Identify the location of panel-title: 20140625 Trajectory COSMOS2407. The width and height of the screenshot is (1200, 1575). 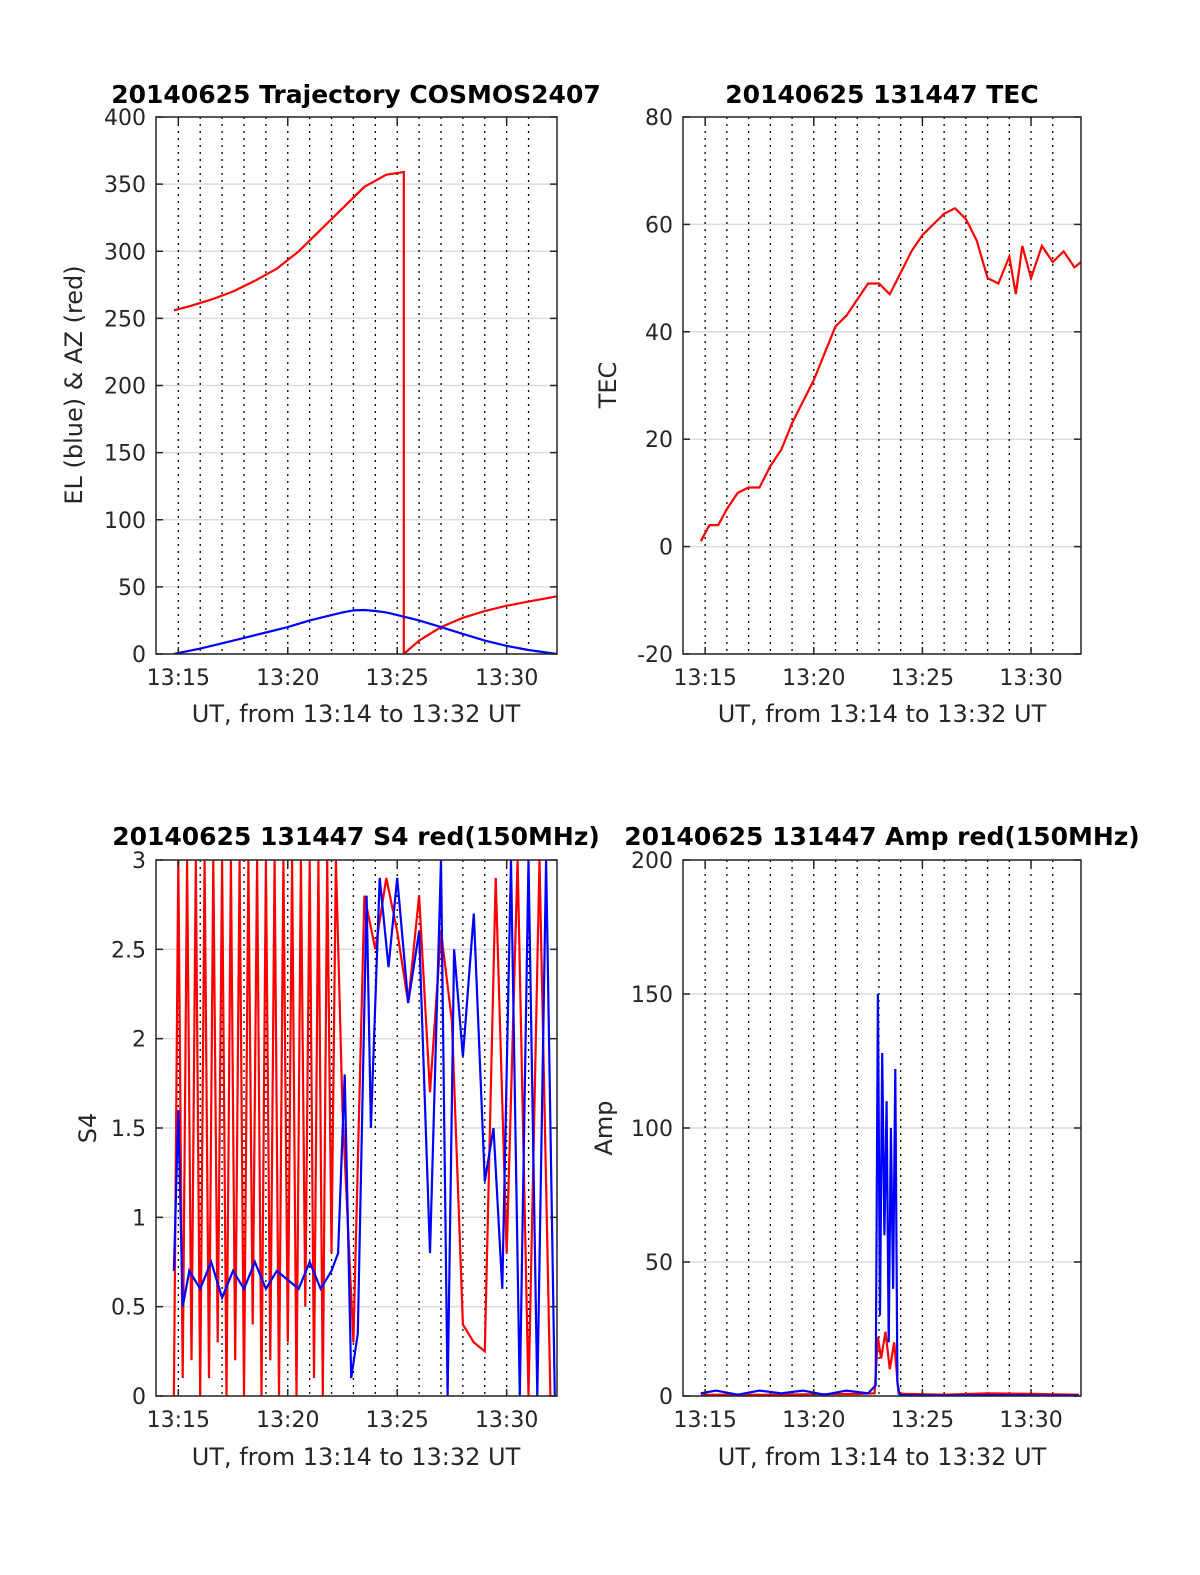
(356, 94).